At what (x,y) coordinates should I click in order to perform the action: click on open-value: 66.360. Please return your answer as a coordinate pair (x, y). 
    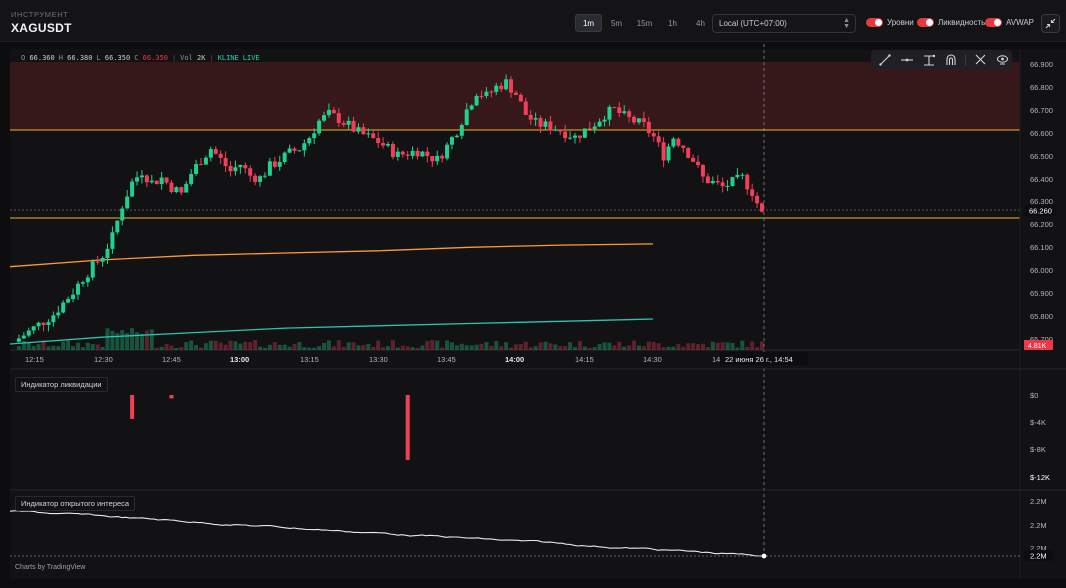
    Looking at the image, I should click on (42, 58).